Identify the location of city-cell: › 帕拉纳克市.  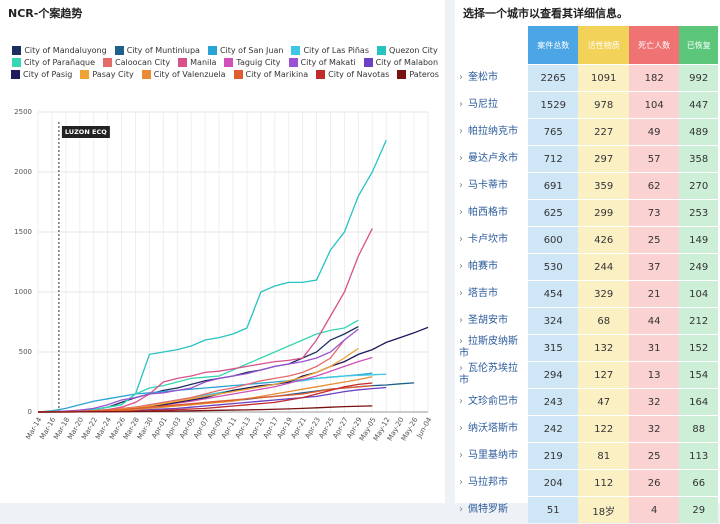
(491, 132).